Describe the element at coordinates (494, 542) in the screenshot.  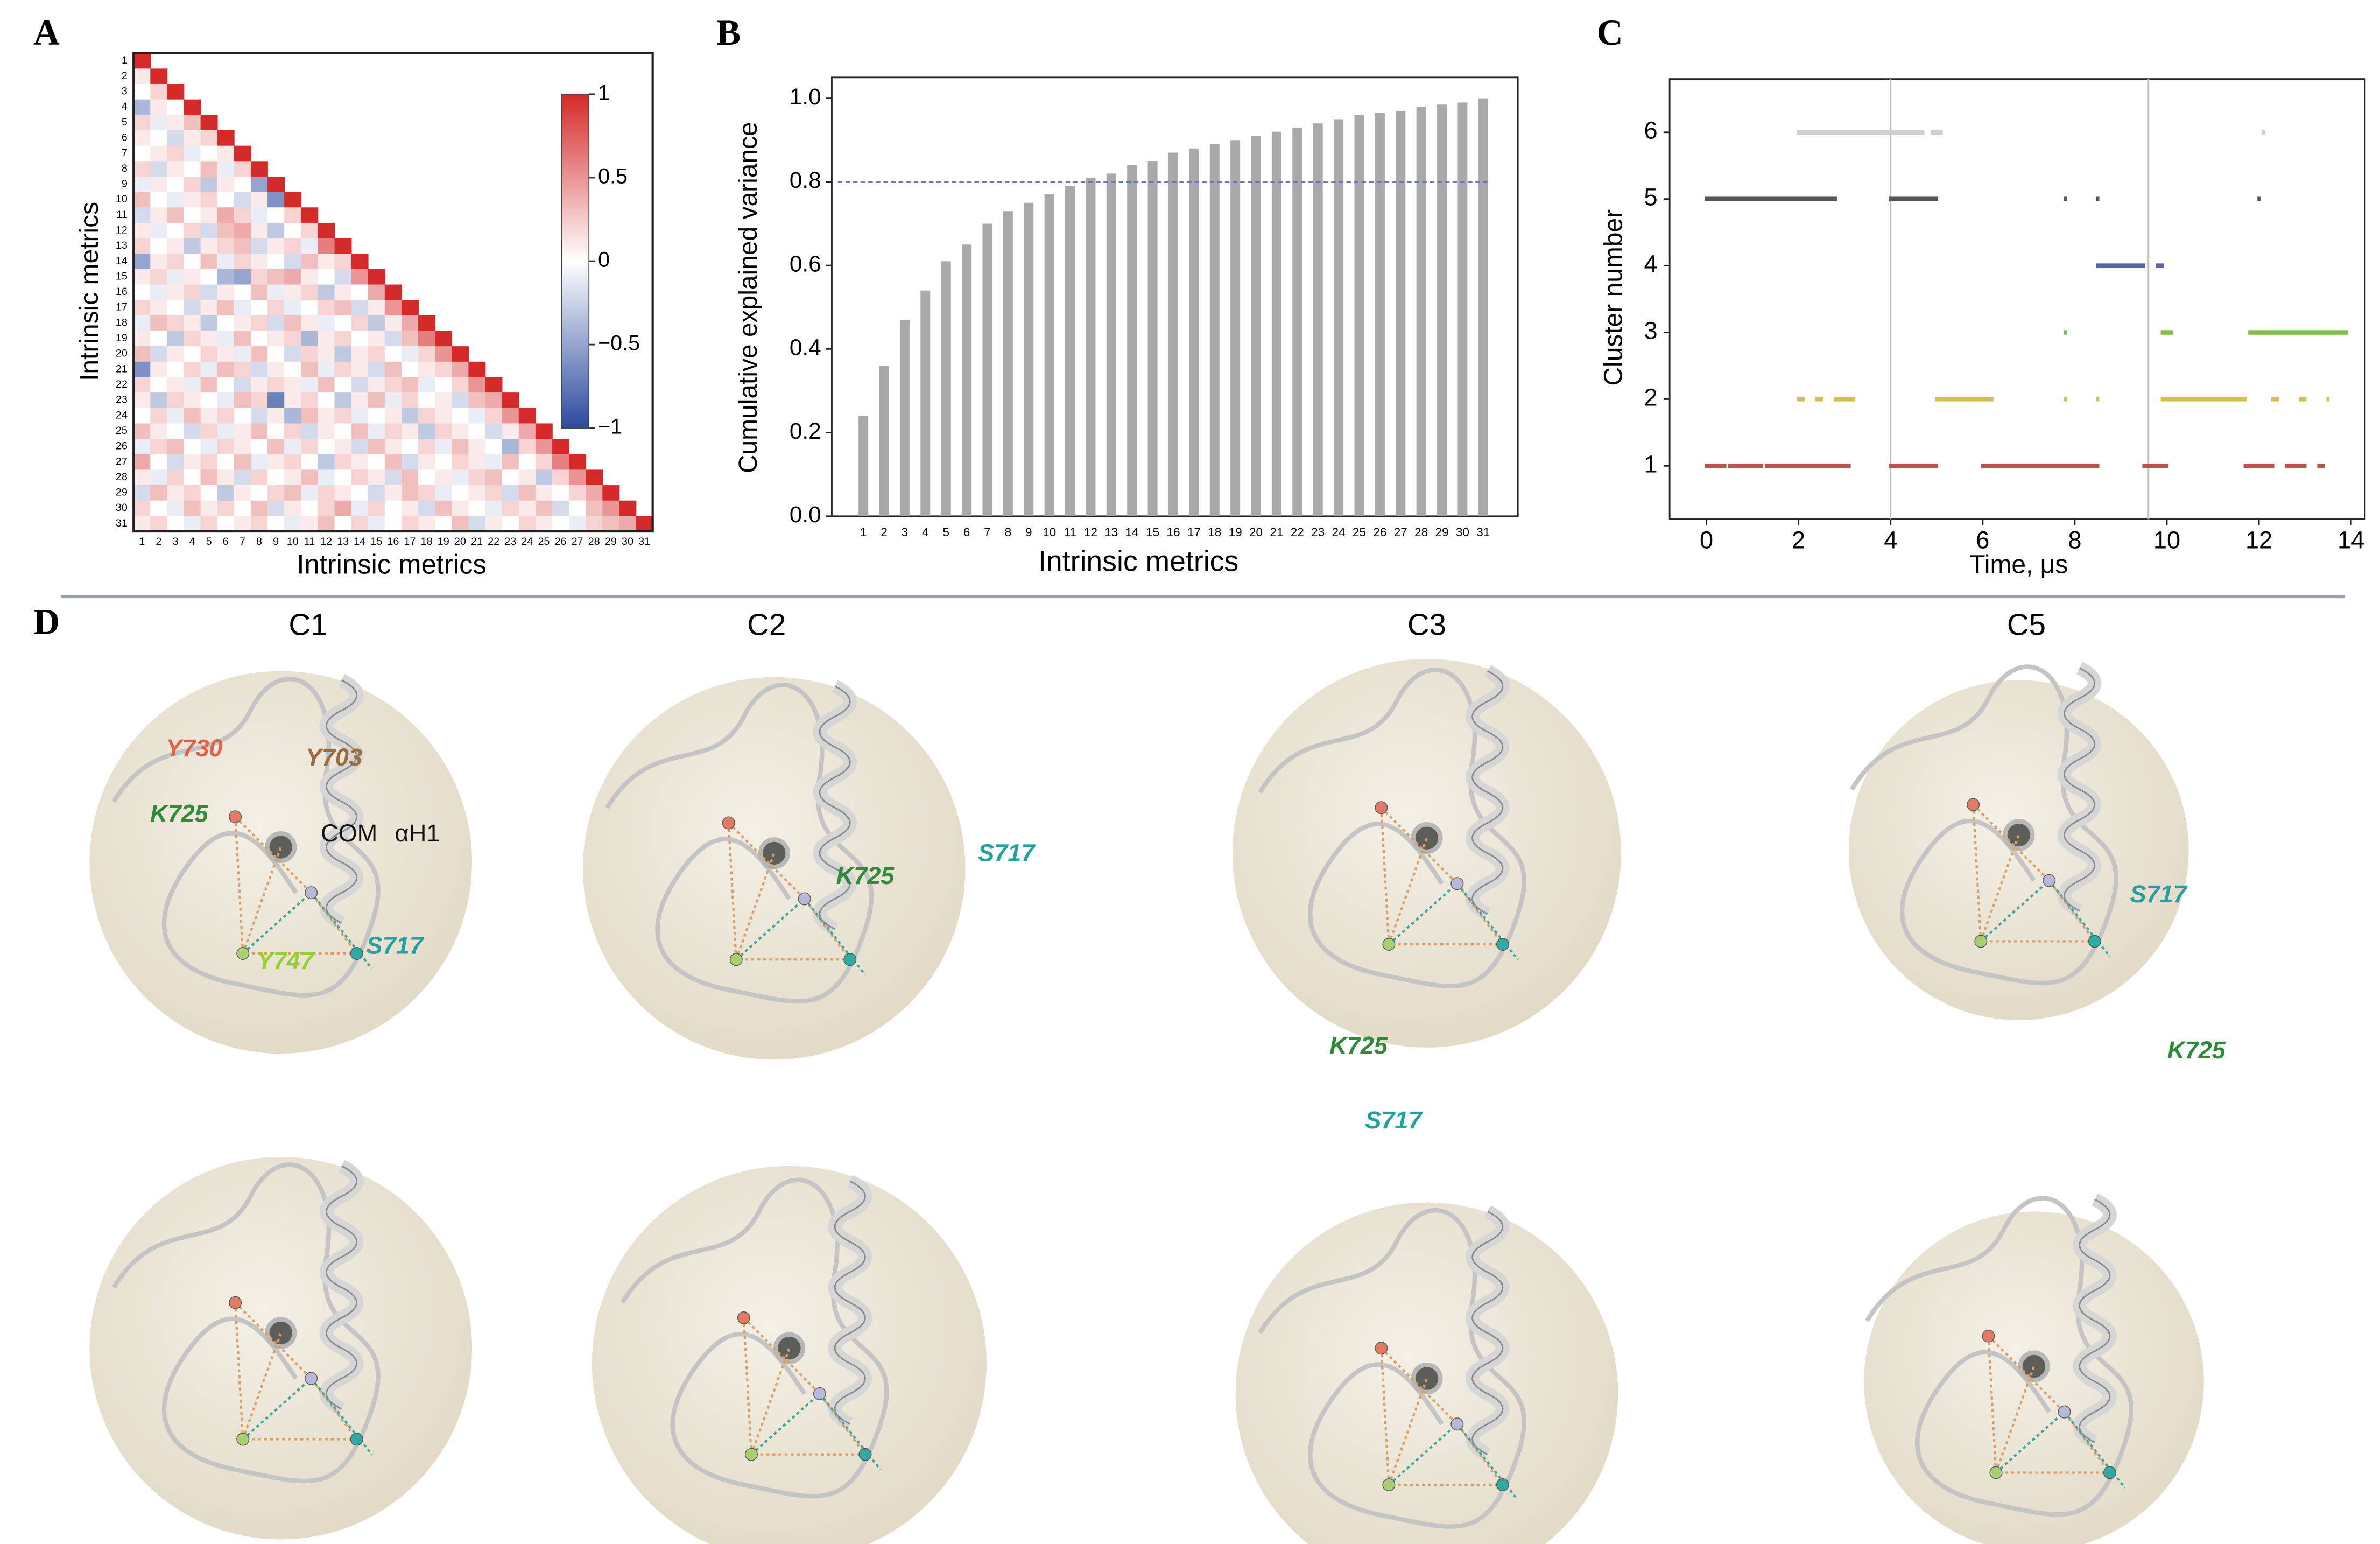
I see `x-tick-label: 22` at that location.